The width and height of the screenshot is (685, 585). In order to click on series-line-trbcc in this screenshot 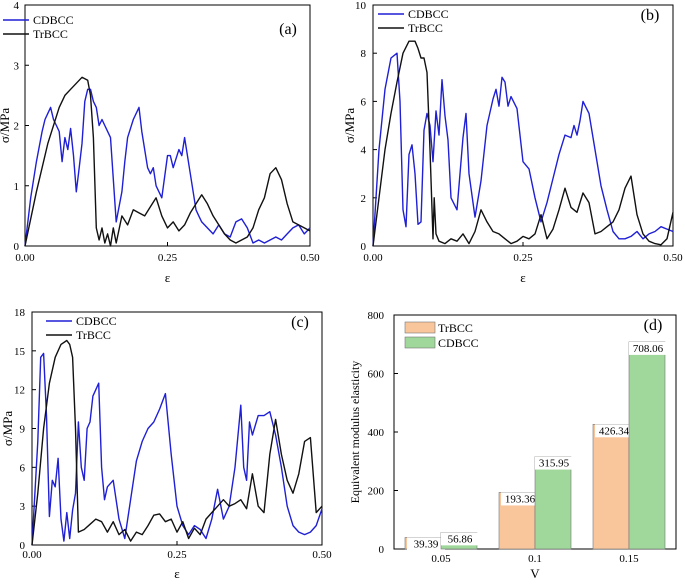, I will do `click(167, 161)`.